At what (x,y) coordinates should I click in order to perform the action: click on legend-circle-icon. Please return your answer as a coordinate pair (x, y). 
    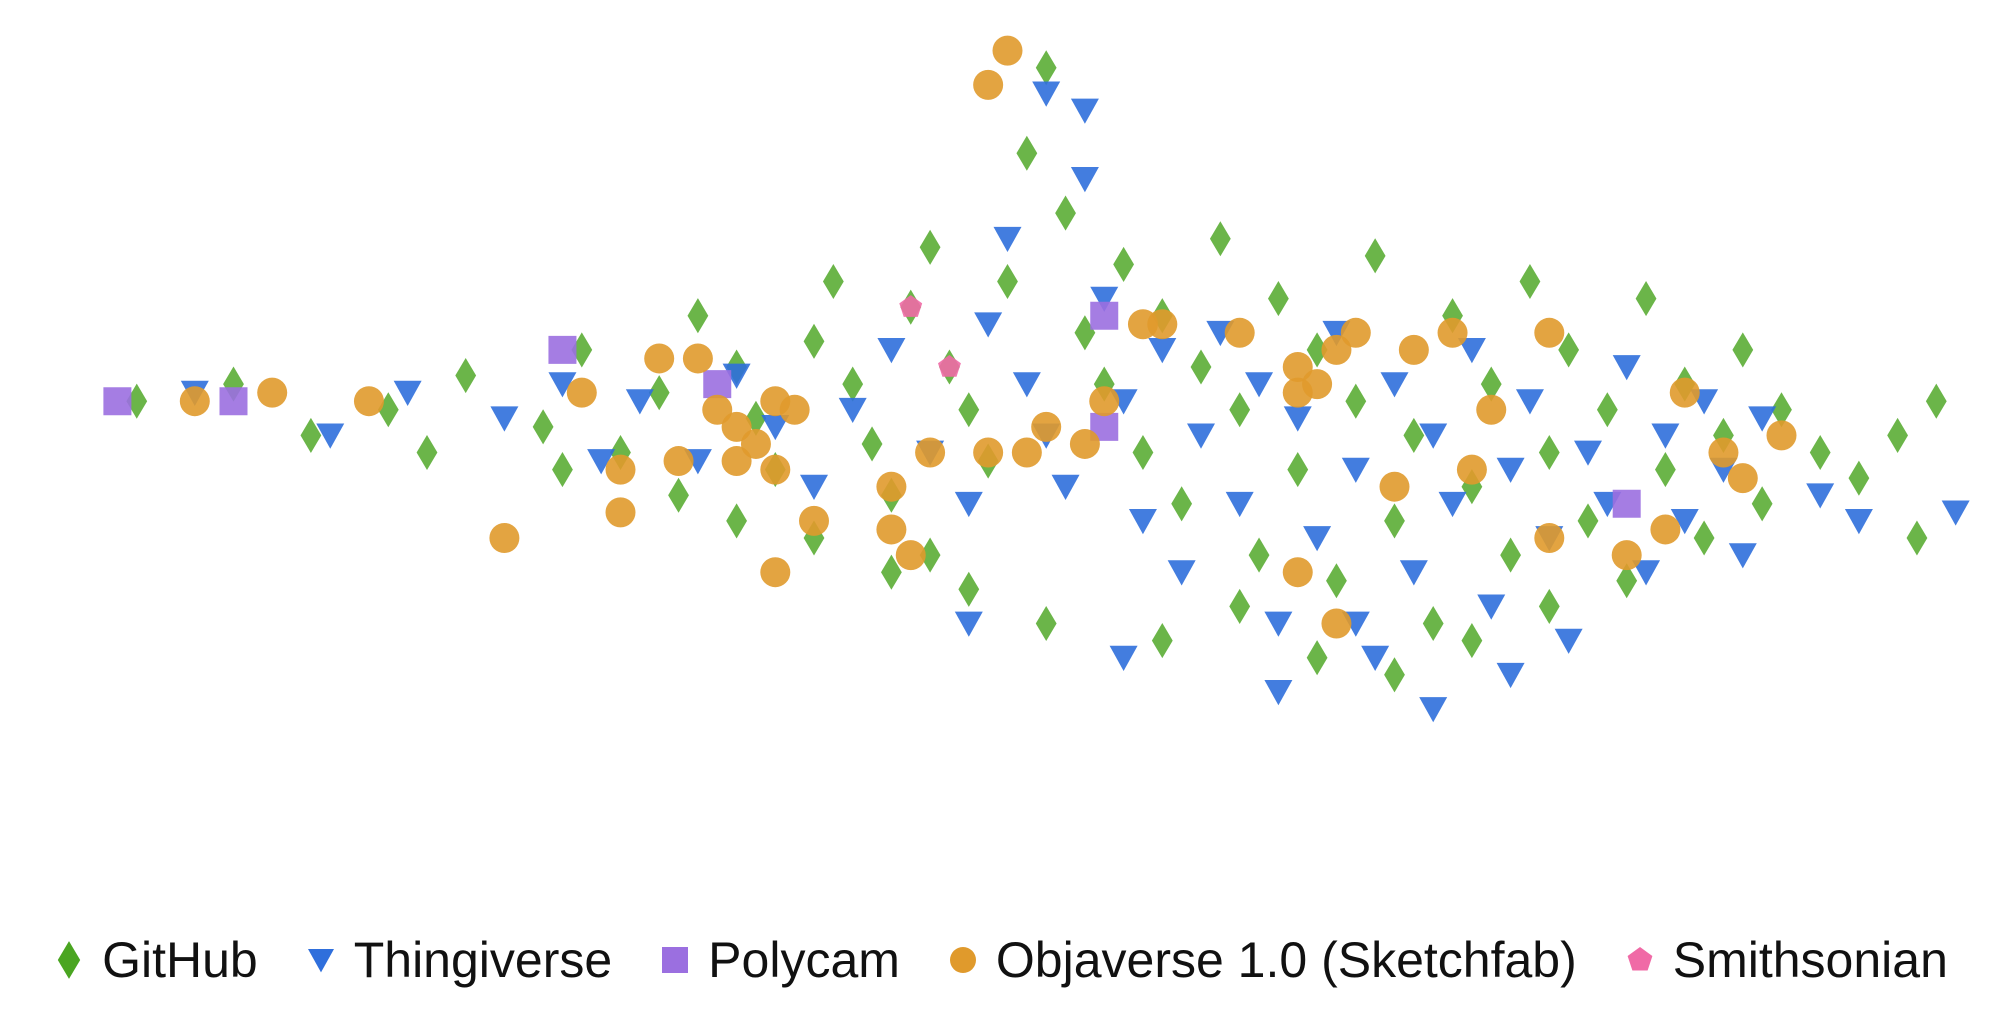
    Looking at the image, I should click on (962, 960).